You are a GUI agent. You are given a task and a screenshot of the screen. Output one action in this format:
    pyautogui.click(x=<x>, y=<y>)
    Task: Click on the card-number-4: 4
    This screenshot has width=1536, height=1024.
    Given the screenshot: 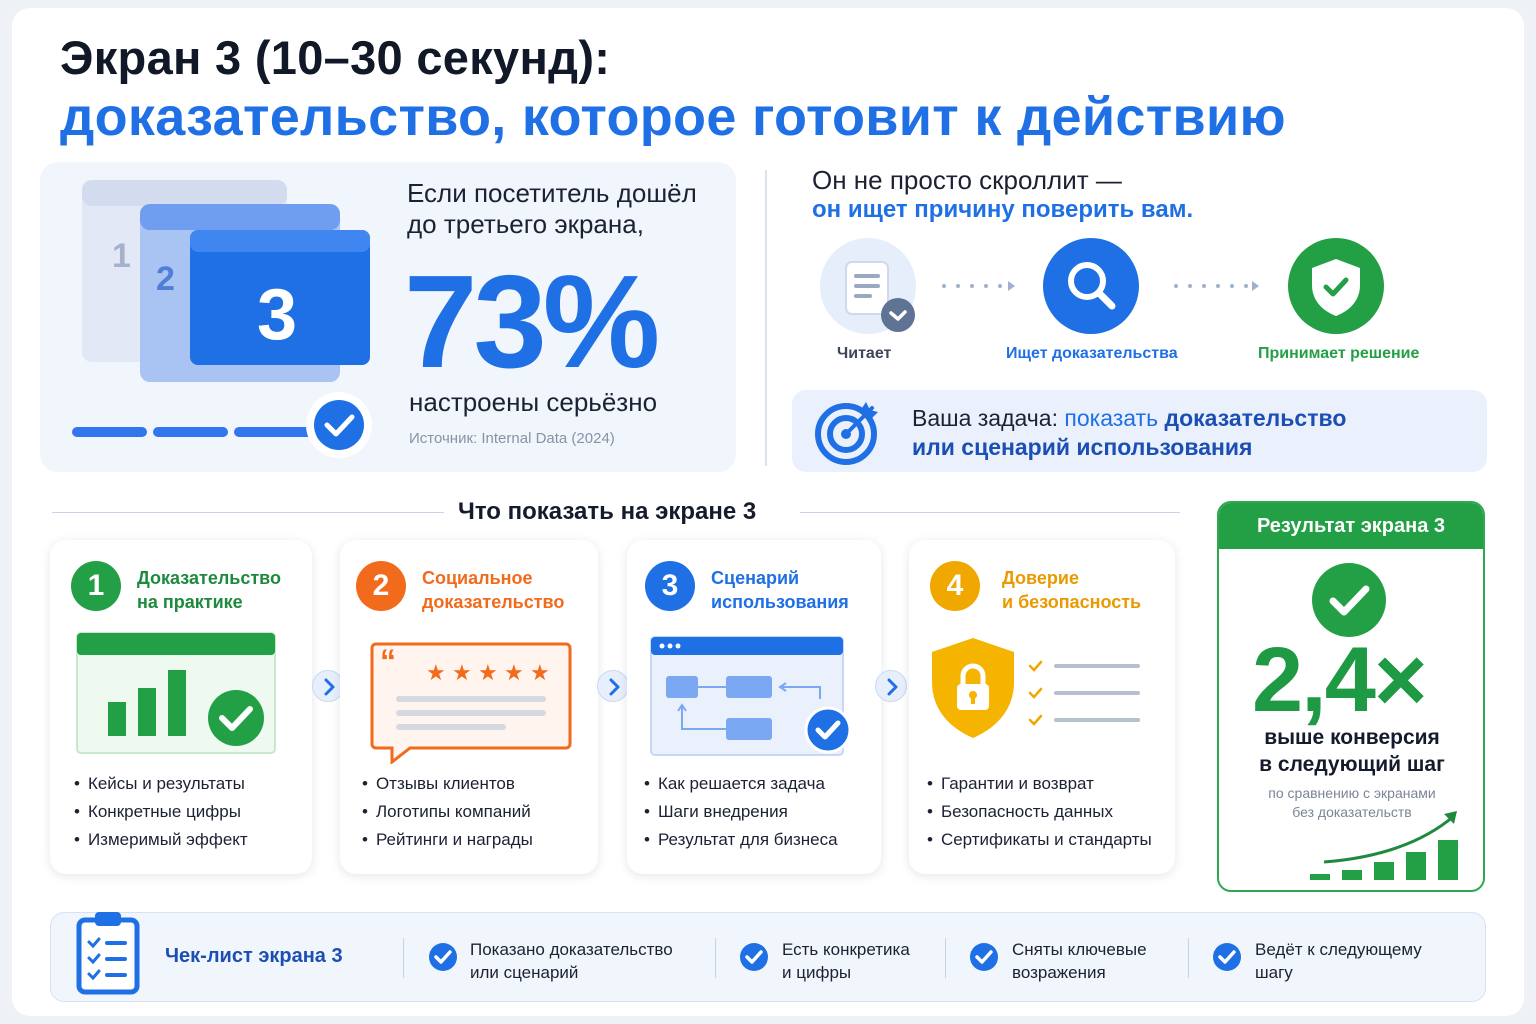 What is the action you would take?
    pyautogui.click(x=955, y=586)
    